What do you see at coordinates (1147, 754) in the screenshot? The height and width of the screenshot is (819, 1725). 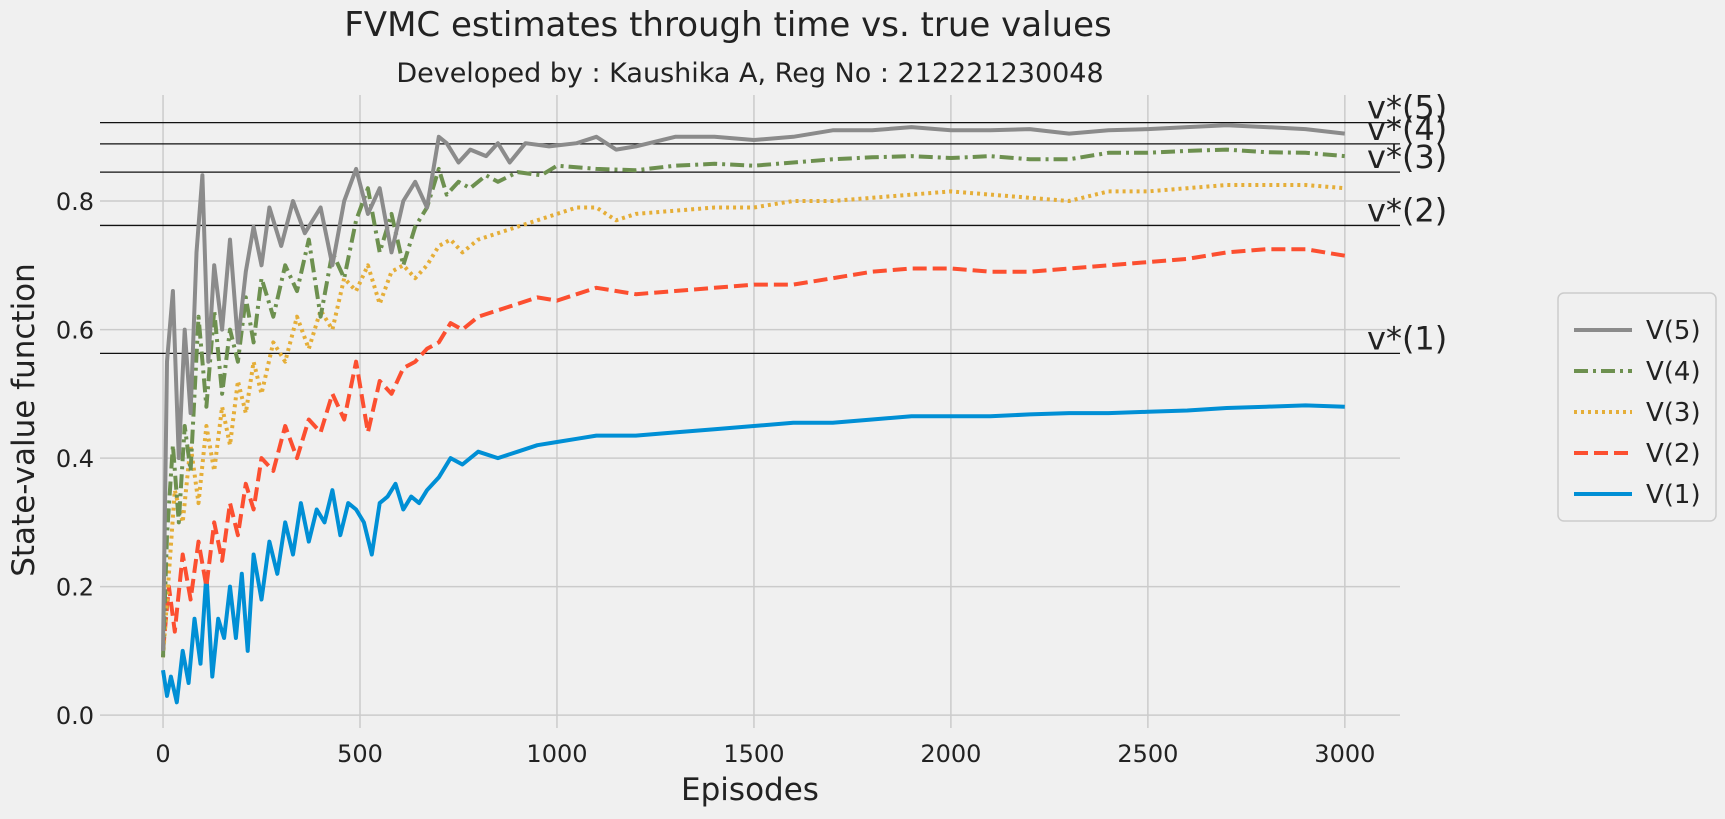 I see `x-tick-label: 2500` at bounding box center [1147, 754].